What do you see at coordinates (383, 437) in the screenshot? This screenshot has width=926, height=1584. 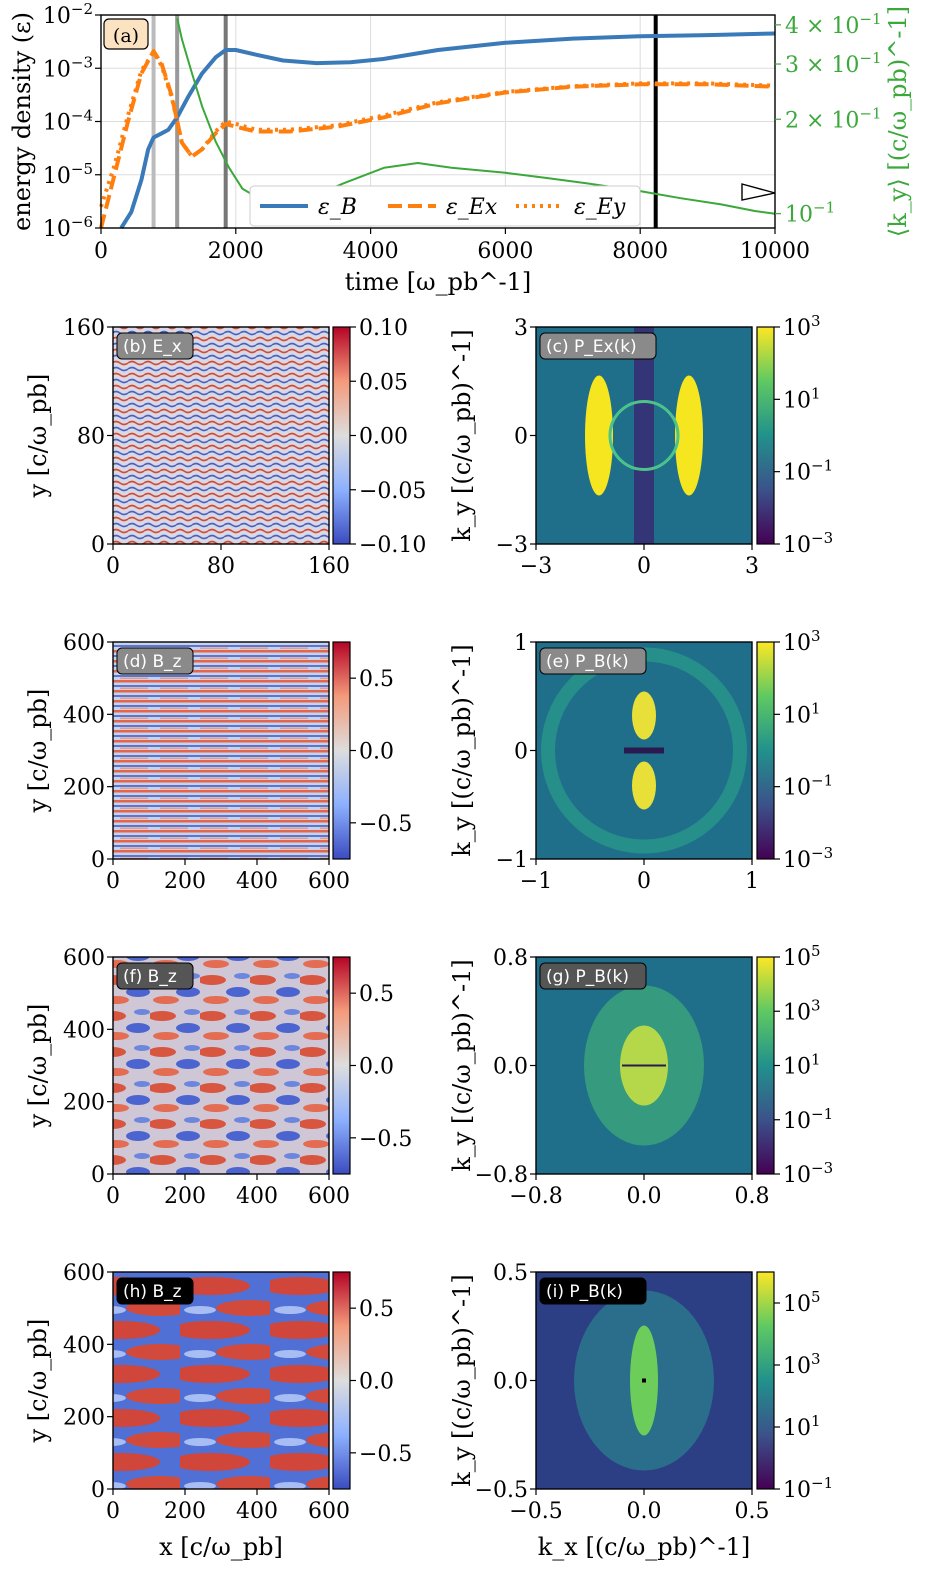 I see `colorbar-tick-label: 0.00` at bounding box center [383, 437].